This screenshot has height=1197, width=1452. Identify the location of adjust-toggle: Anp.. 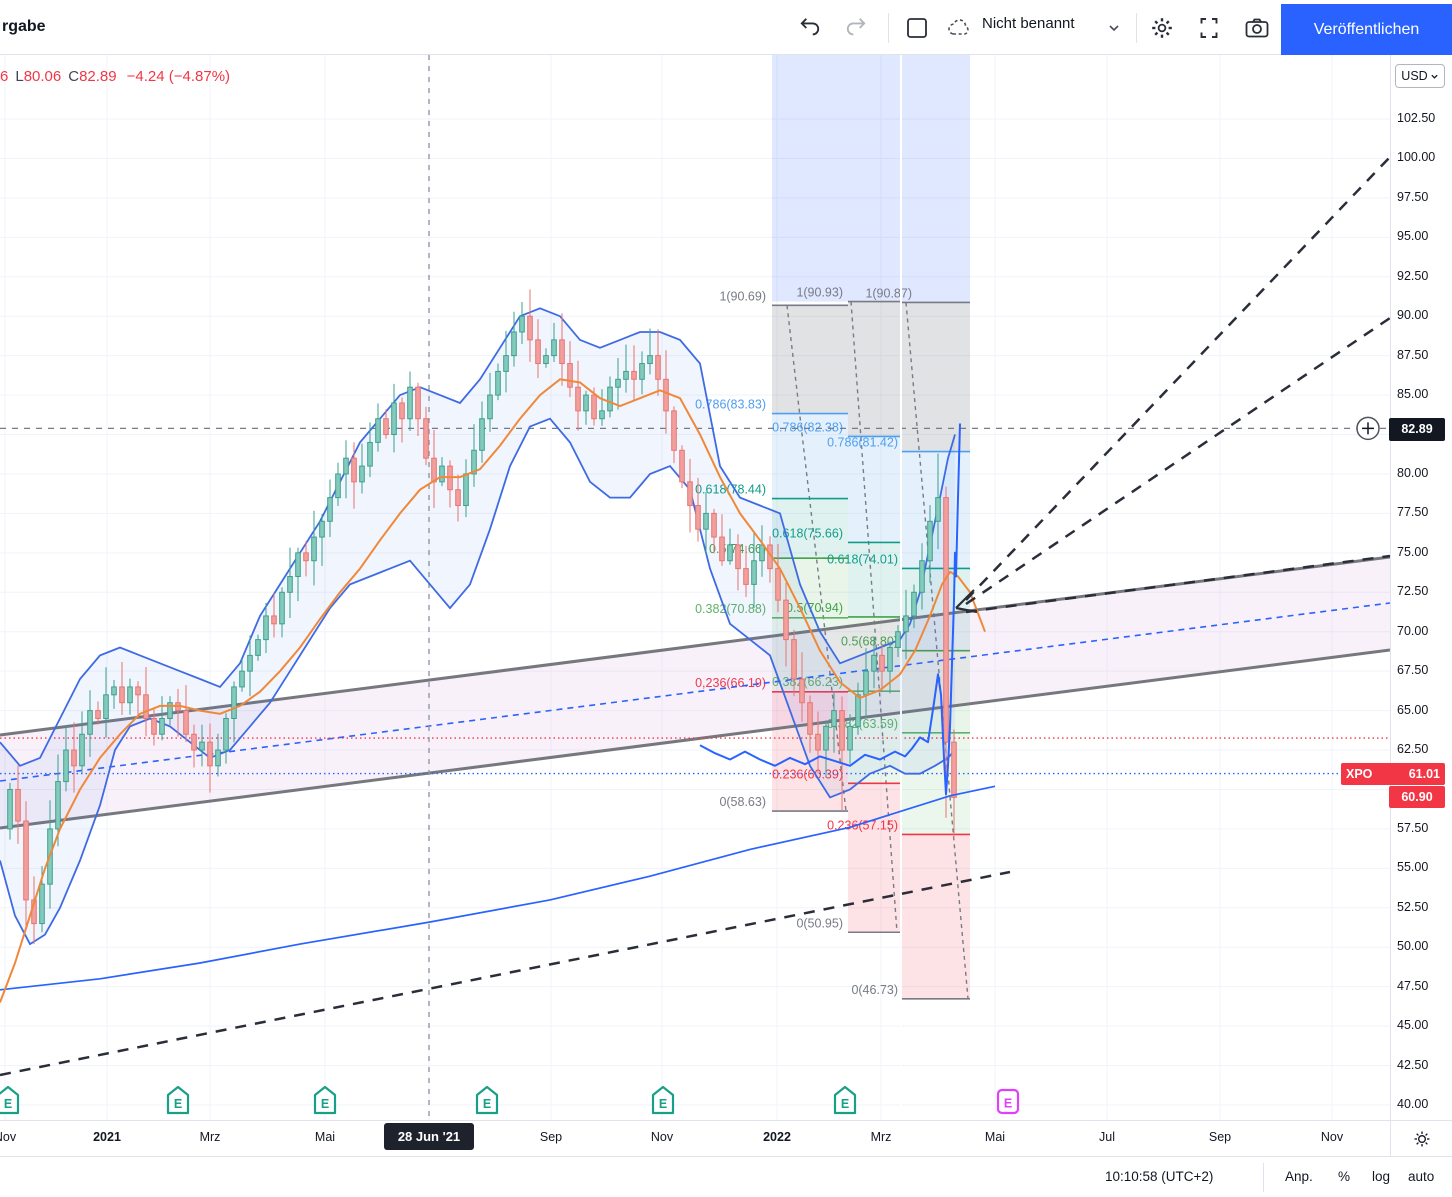
(1299, 1176).